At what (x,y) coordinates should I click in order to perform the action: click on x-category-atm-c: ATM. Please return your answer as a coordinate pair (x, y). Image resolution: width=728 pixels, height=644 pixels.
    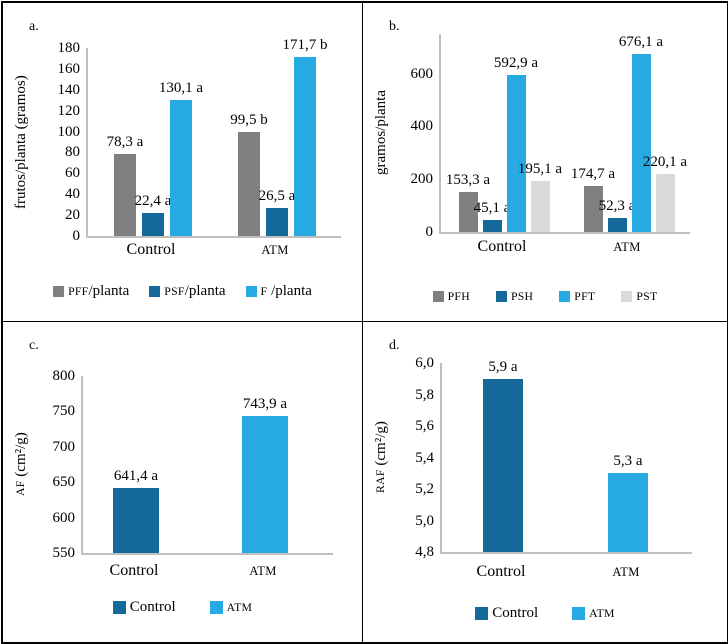
    Looking at the image, I should click on (263, 571).